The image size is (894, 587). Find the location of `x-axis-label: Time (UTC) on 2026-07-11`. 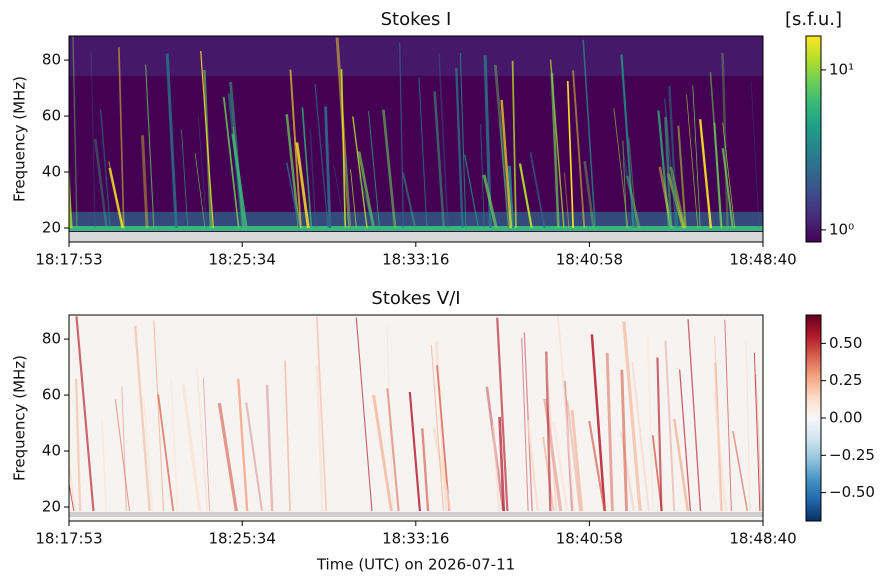

x-axis-label: Time (UTC) on 2026-07-11 is located at coordinates (415, 565).